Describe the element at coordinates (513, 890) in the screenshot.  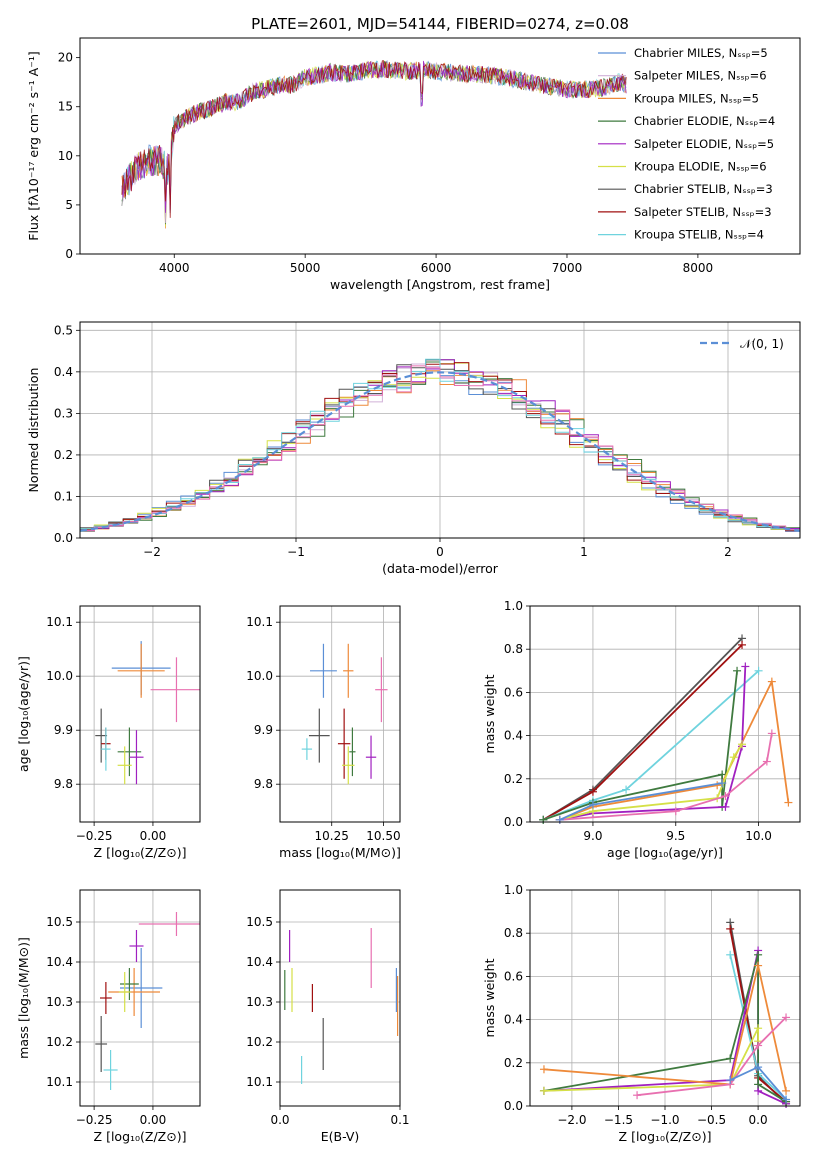
I see `y-tick-label: 1.0` at that location.